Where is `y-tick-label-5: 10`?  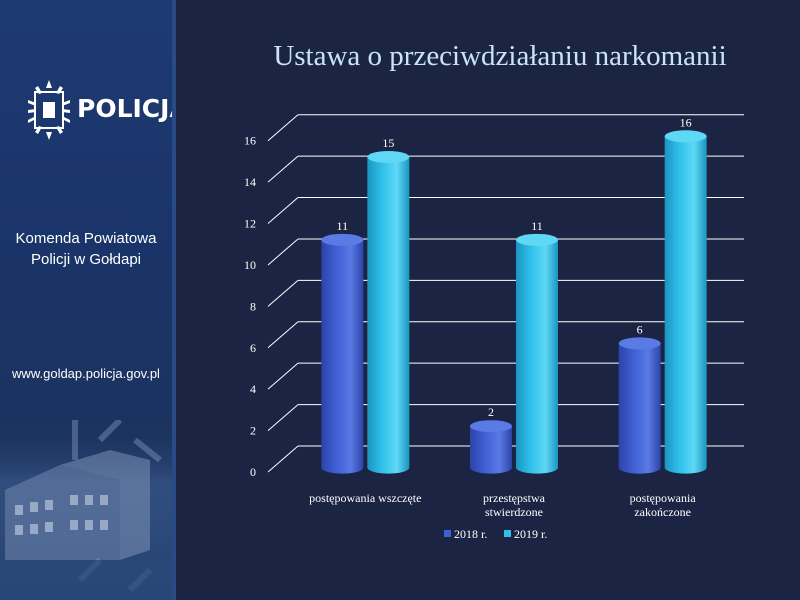
y-tick-label-5: 10 is located at coordinates (250, 265).